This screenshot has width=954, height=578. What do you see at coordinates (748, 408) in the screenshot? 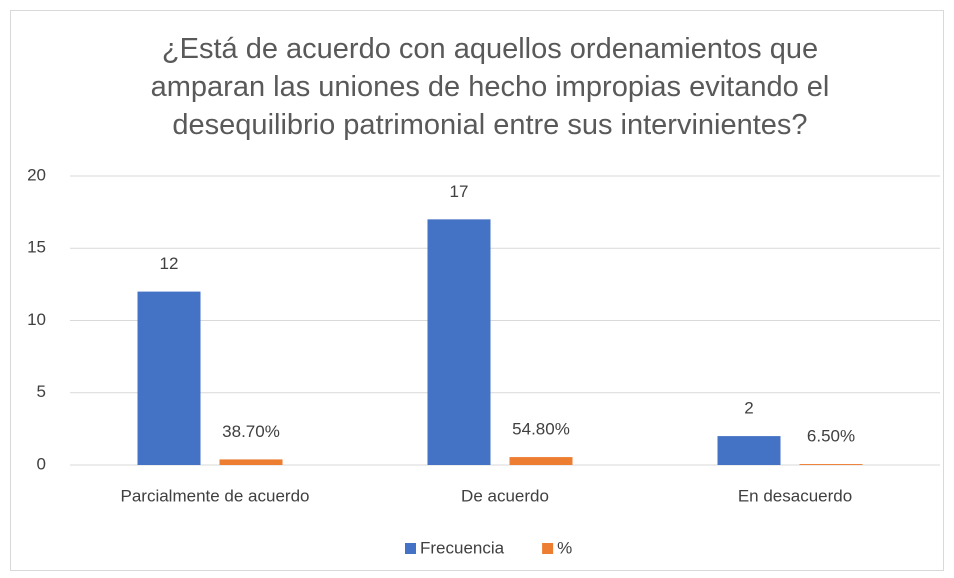
I see `data-label: 2` at bounding box center [748, 408].